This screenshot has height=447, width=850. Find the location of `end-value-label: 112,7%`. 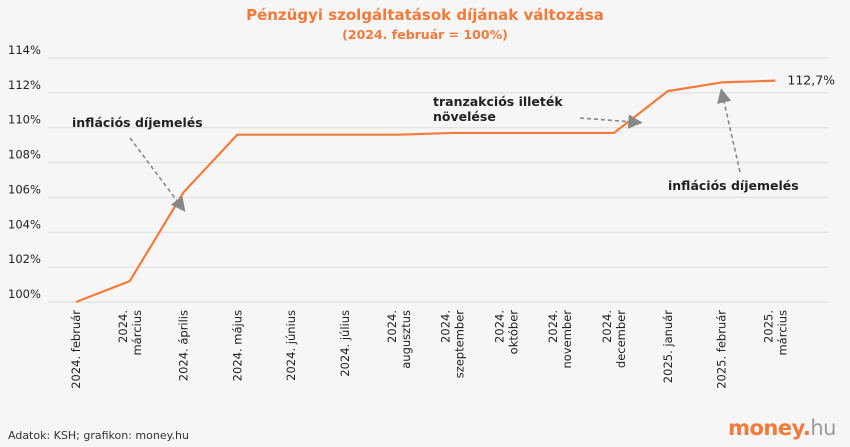

end-value-label: 112,7% is located at coordinates (811, 80).